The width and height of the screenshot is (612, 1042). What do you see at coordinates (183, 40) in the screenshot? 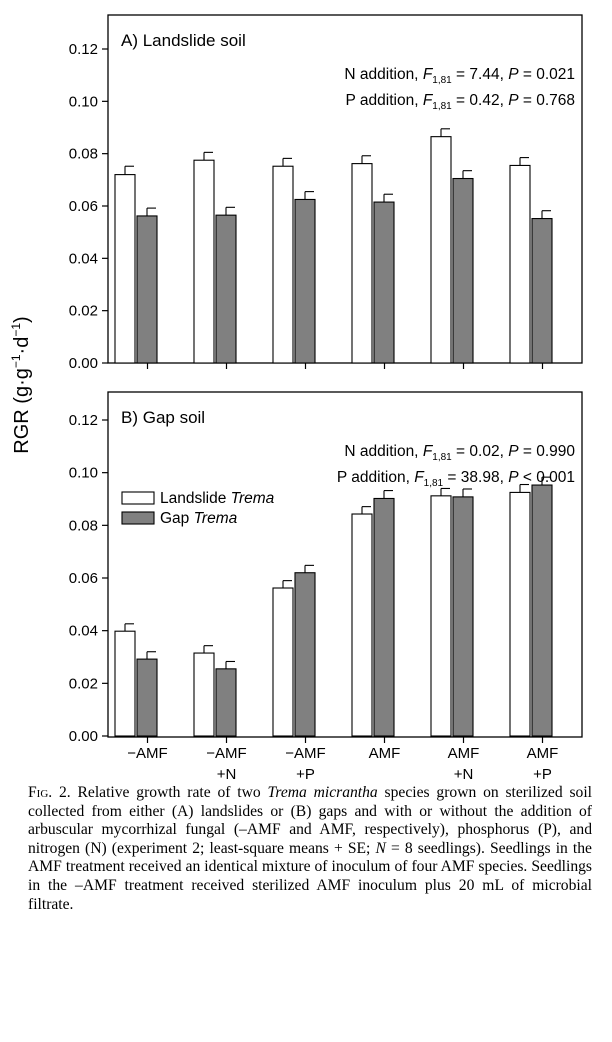
I see `panel-title-a: A) Landslide soil` at bounding box center [183, 40].